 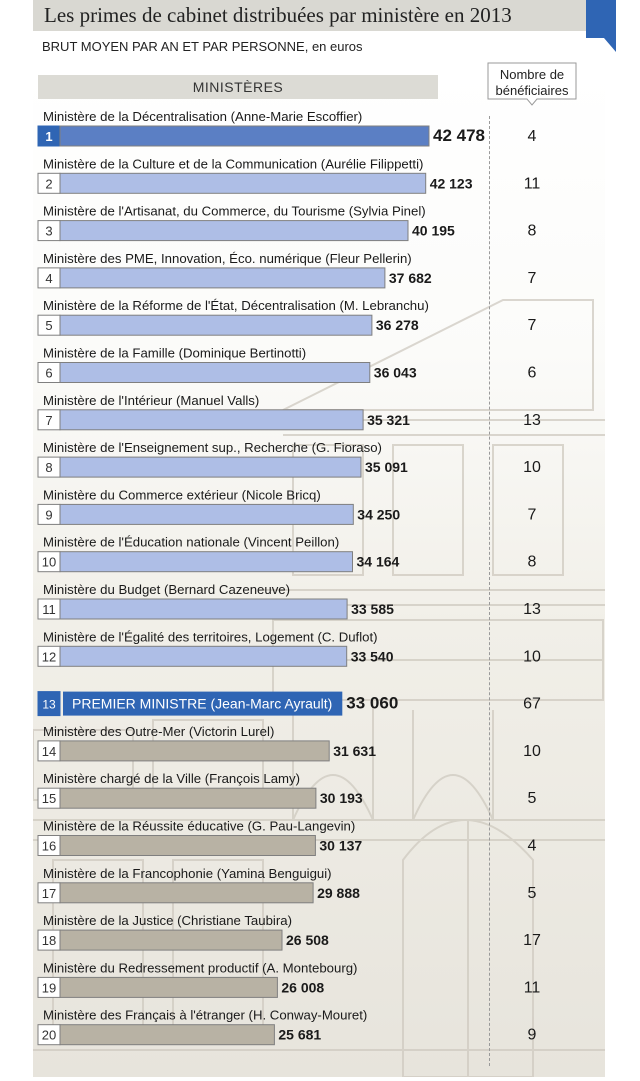 I want to click on rank-number-9: 9, so click(x=48, y=514).